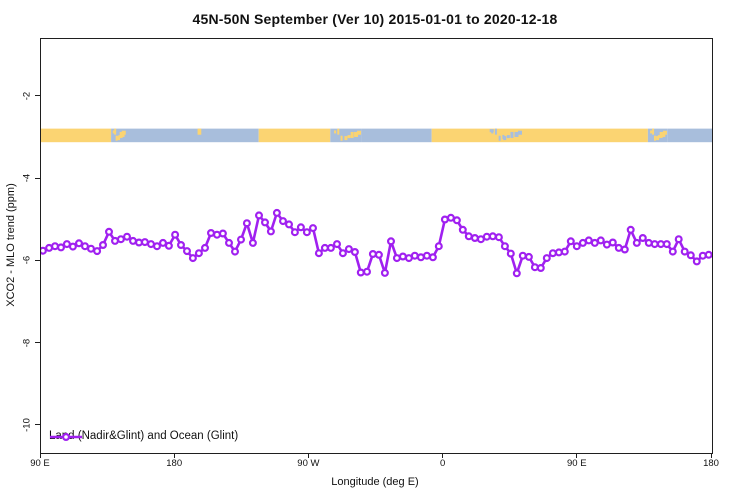 The height and width of the screenshot is (500, 750). Describe the element at coordinates (577, 463) in the screenshot. I see `x-tick-label: 90 E` at that location.